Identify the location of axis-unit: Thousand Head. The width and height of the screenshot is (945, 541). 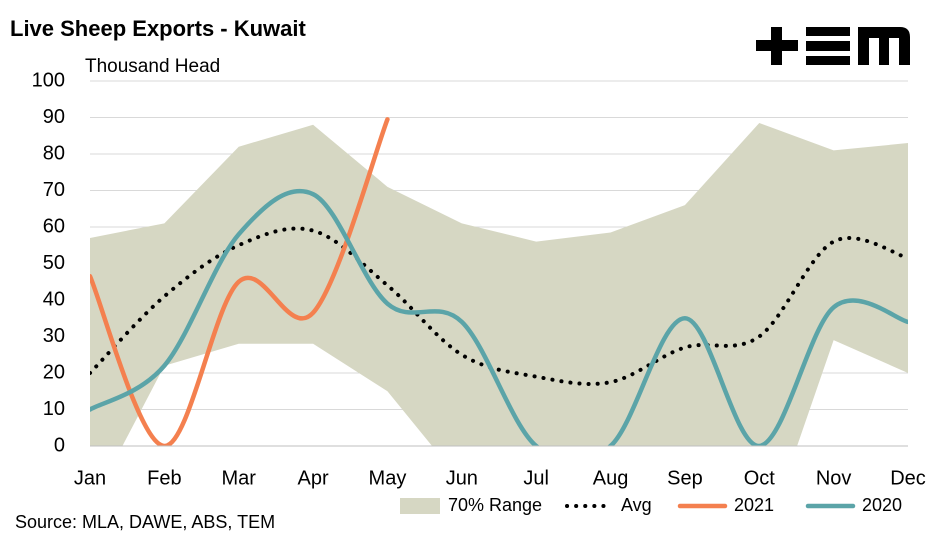
(152, 66).